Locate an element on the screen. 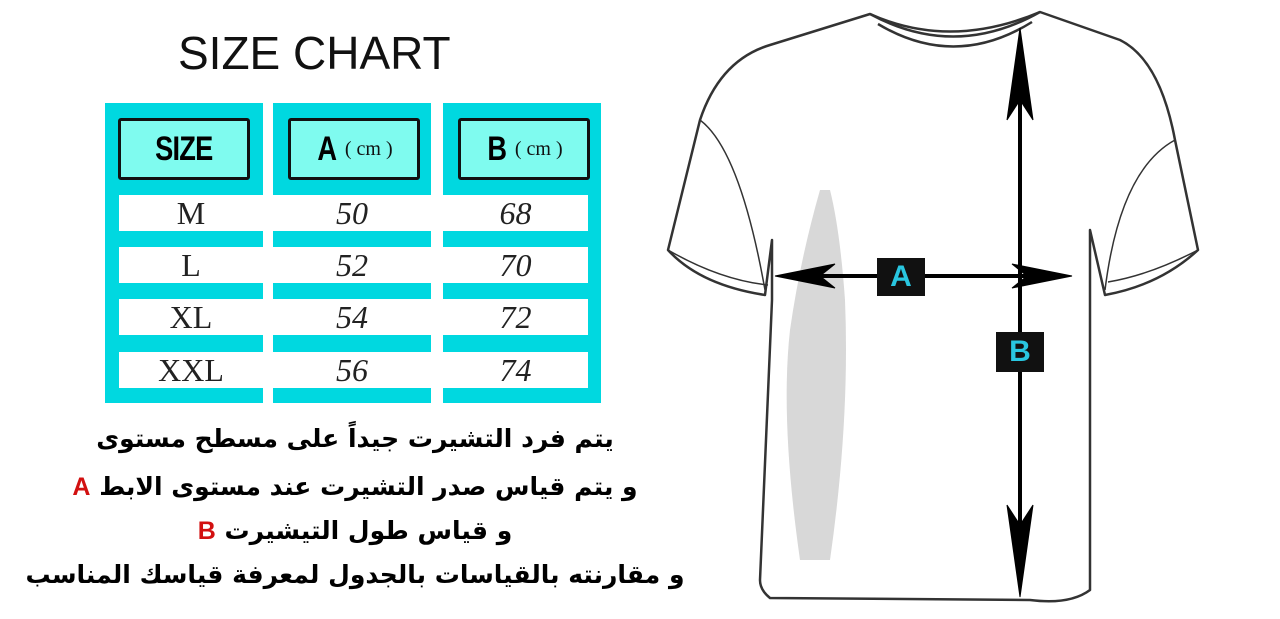  table-cell-b: 70 is located at coordinates (515, 265).